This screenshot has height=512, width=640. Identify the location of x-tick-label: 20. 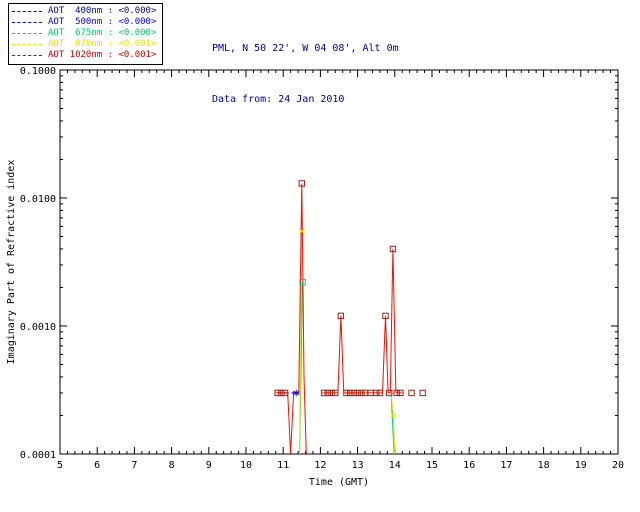
(618, 465).